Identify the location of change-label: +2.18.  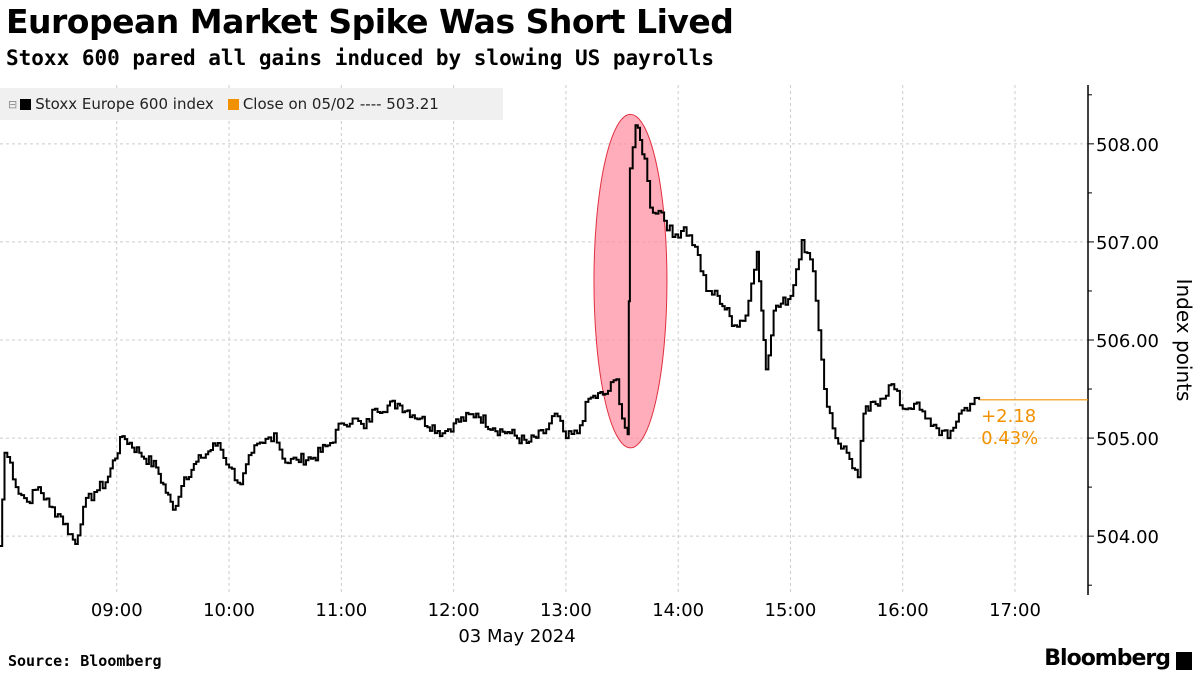
(1008, 416).